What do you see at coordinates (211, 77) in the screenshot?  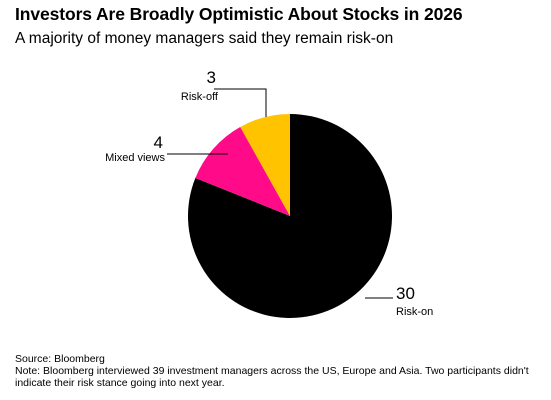 I see `slice-value-risk-off: 3` at bounding box center [211, 77].